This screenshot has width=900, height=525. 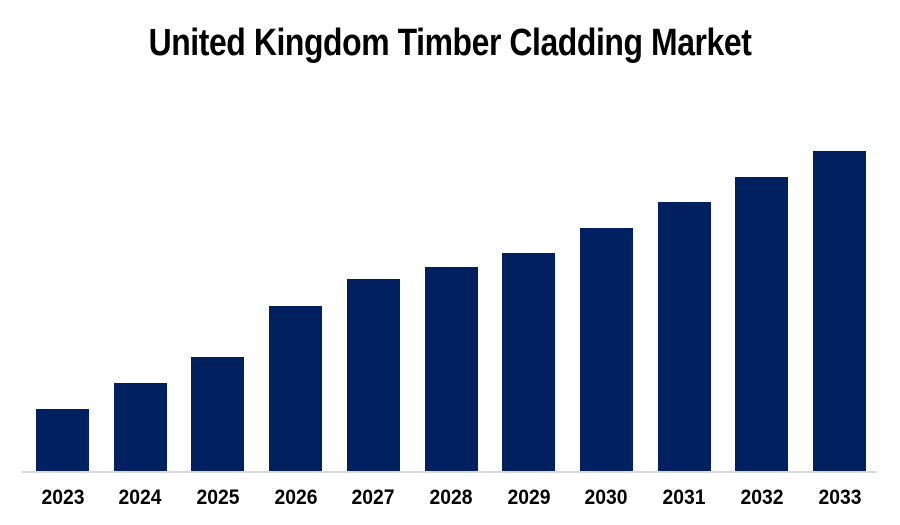 What do you see at coordinates (373, 375) in the screenshot?
I see `bar-2027` at bounding box center [373, 375].